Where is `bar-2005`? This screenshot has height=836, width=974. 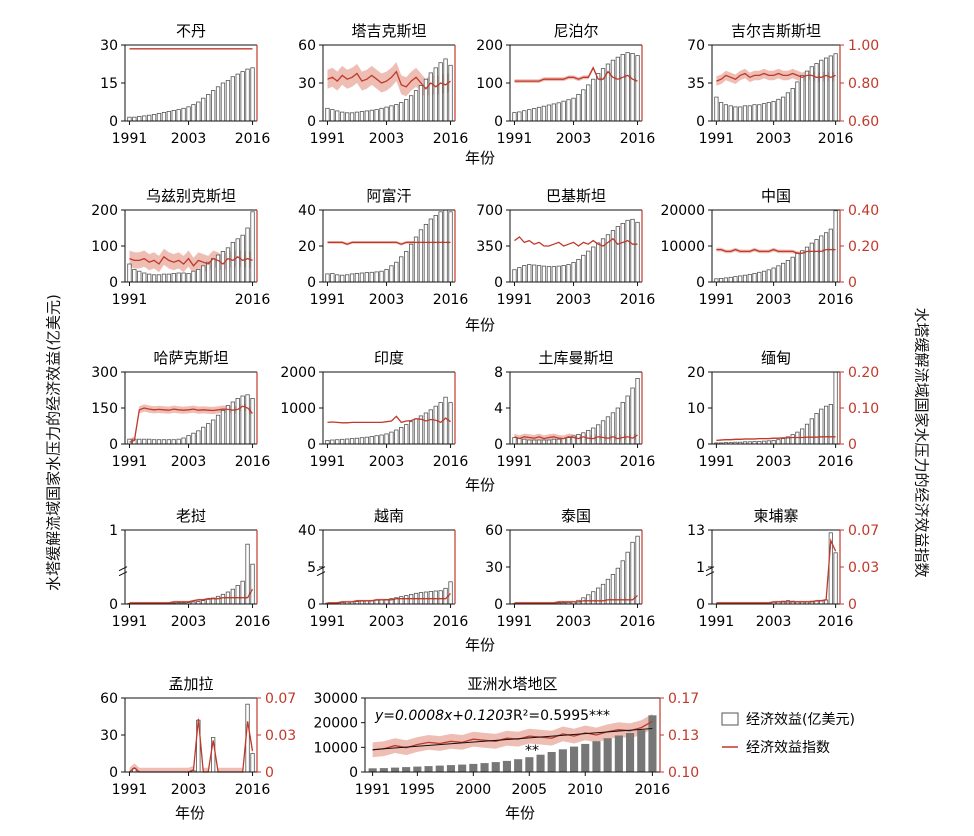
bar-2005 is located at coordinates (198, 437).